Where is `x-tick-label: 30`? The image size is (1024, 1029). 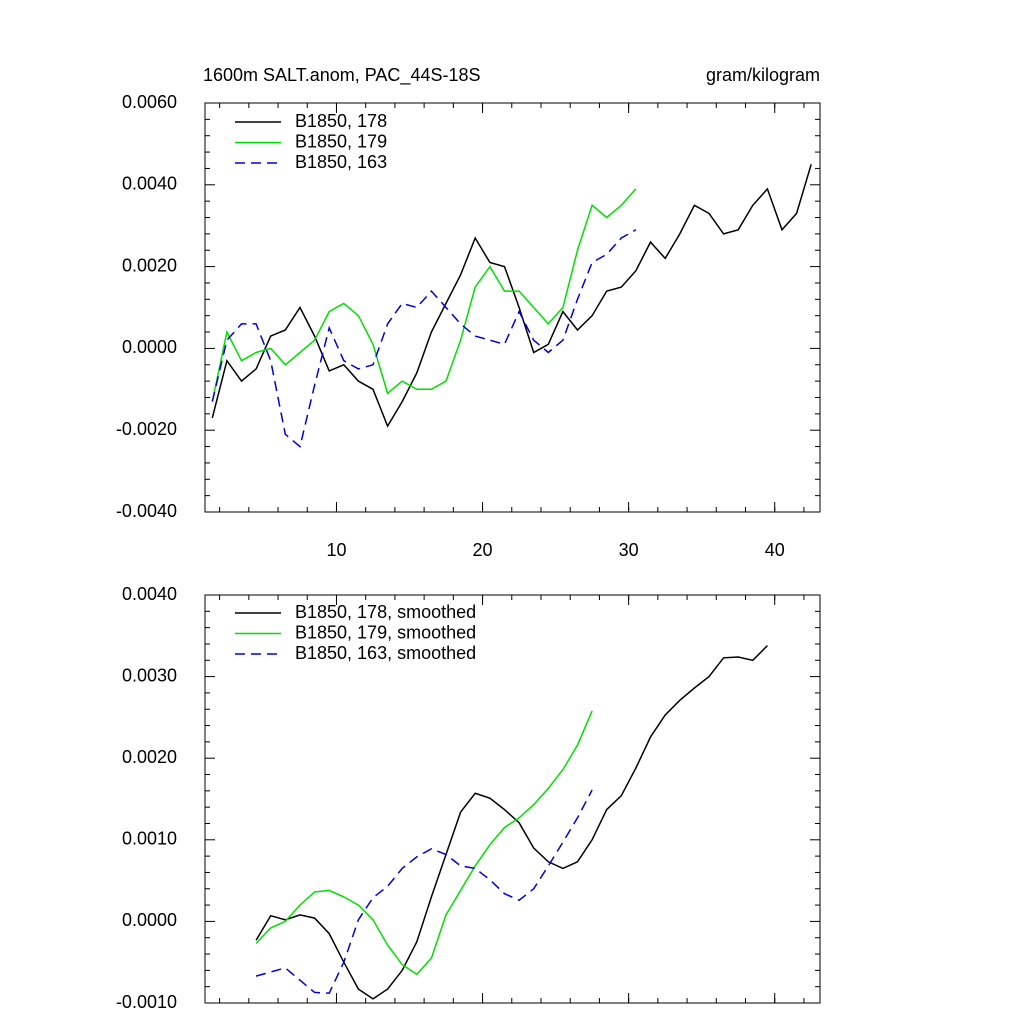
x-tick-label: 30 is located at coordinates (629, 550).